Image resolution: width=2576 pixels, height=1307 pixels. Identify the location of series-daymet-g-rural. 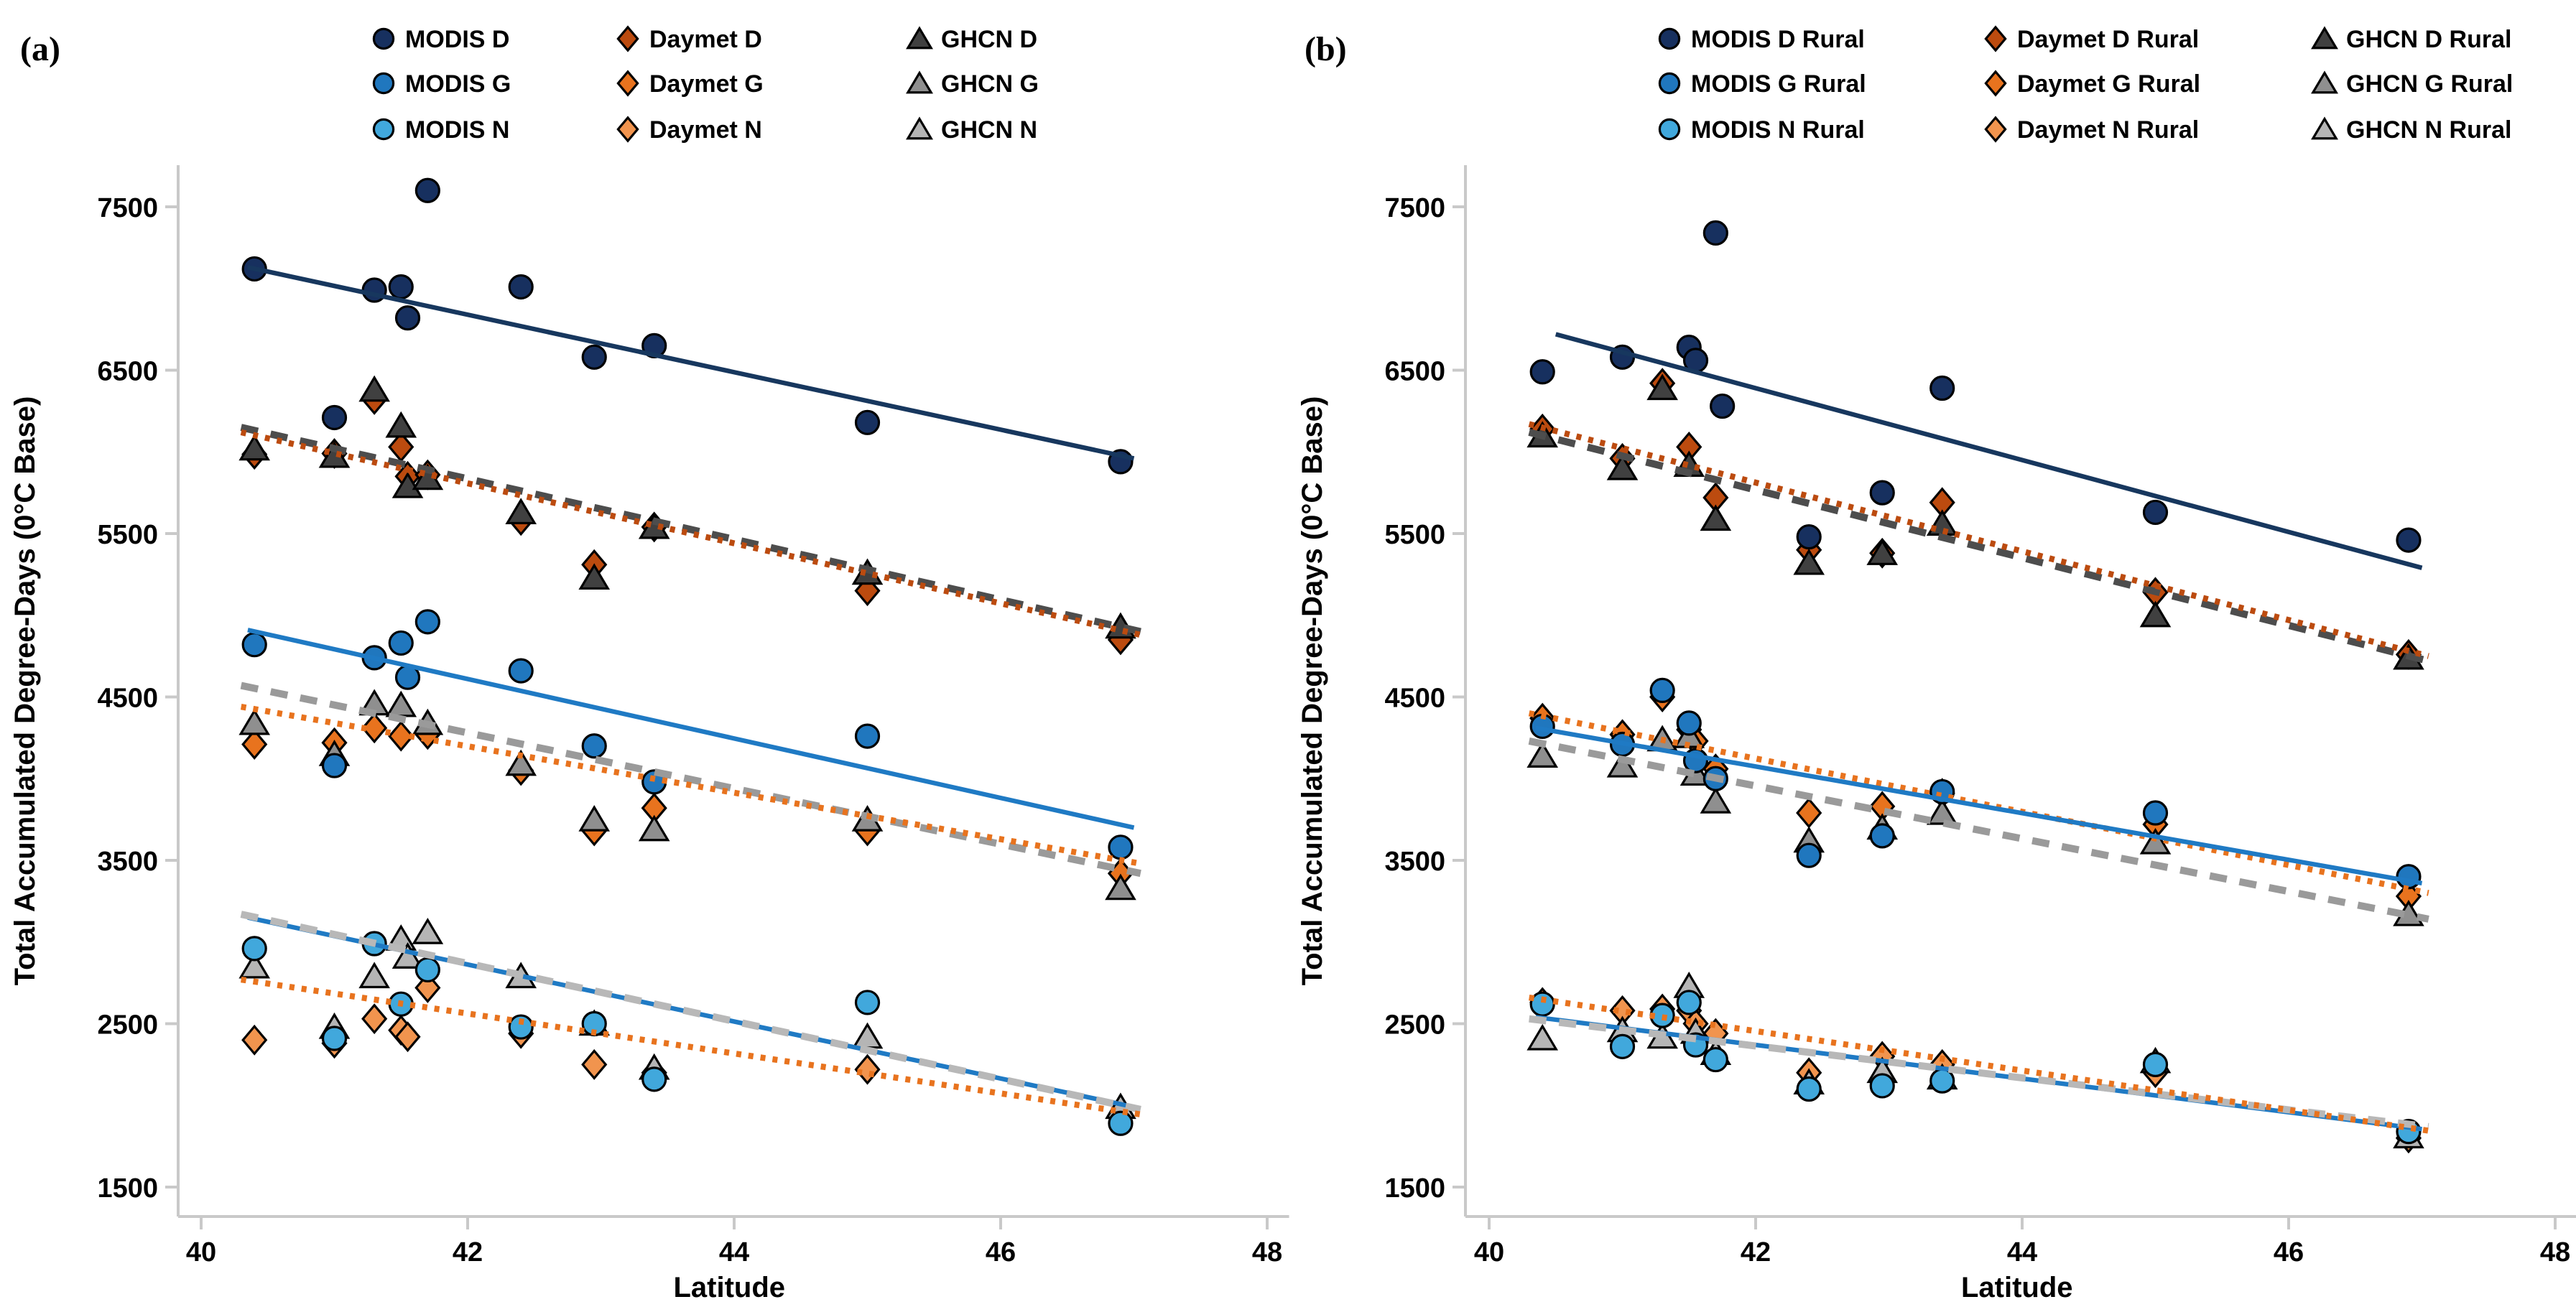
(1975, 797).